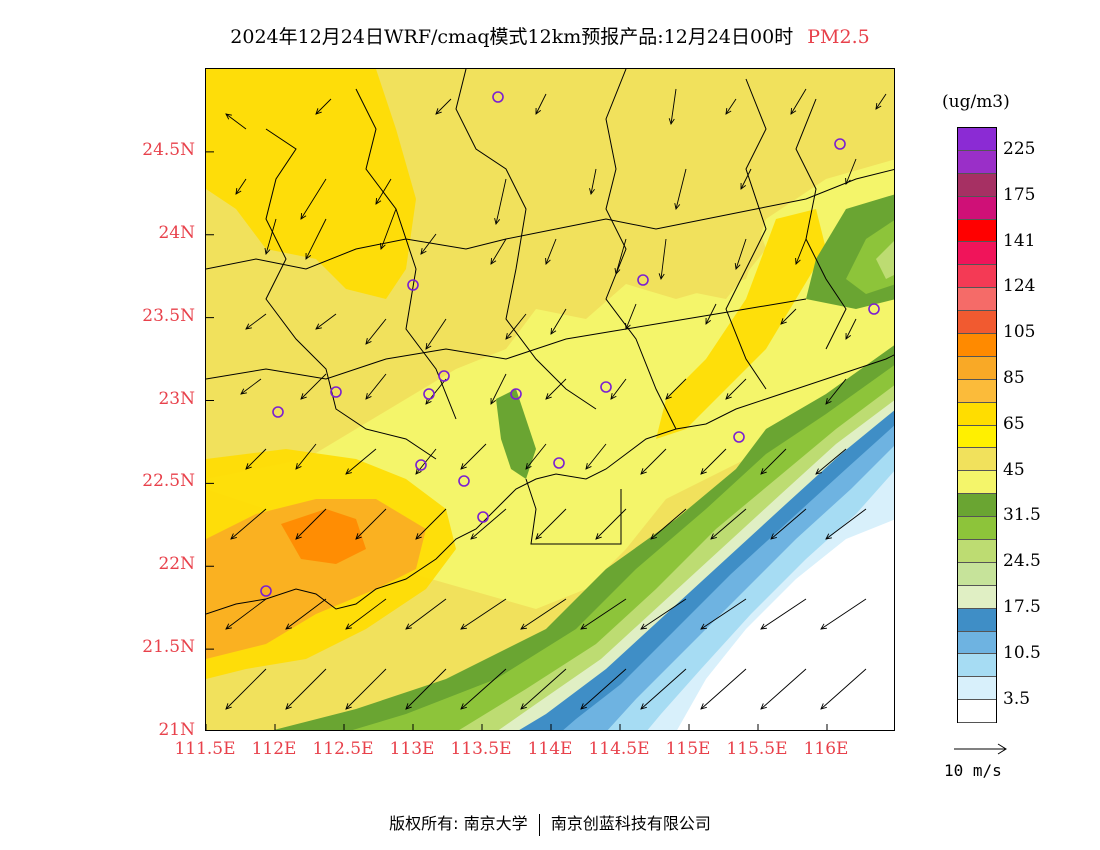 This screenshot has height=850, width=1100. What do you see at coordinates (176, 398) in the screenshot?
I see `lat-tick-label: 23N` at bounding box center [176, 398].